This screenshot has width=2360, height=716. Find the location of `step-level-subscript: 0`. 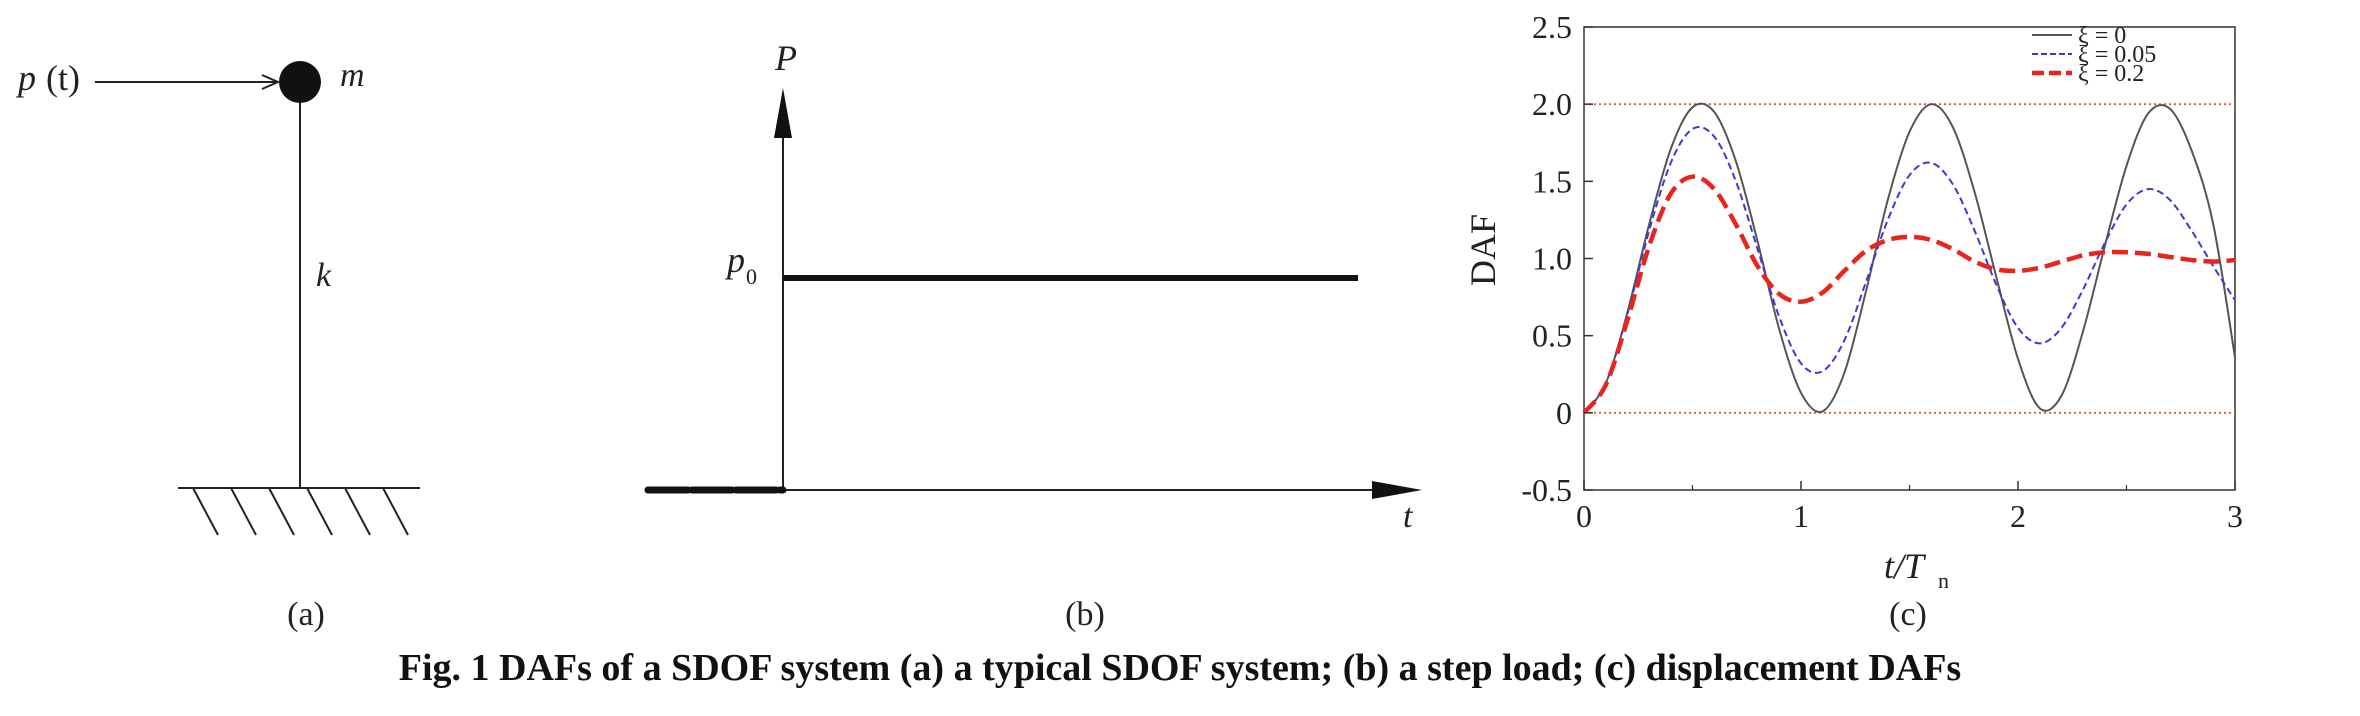

step-level-subscript: 0 is located at coordinates (751, 276).